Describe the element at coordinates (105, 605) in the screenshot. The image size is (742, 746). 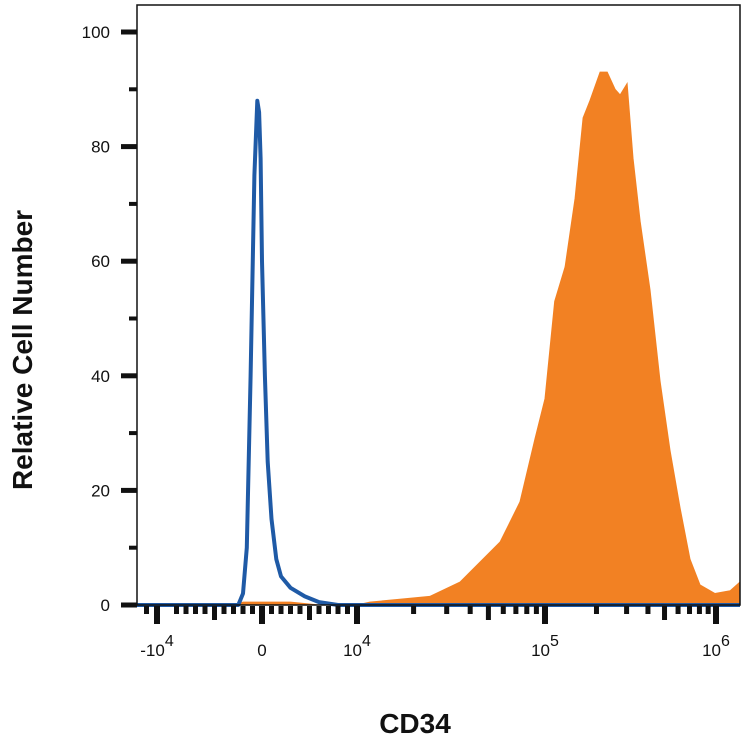
I see `y-tick-label: 0` at that location.